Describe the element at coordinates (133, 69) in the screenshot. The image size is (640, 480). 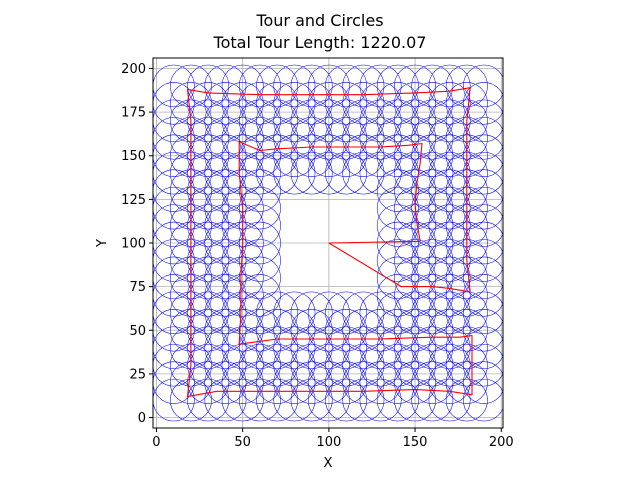
I see `y-tick-label: 200` at that location.